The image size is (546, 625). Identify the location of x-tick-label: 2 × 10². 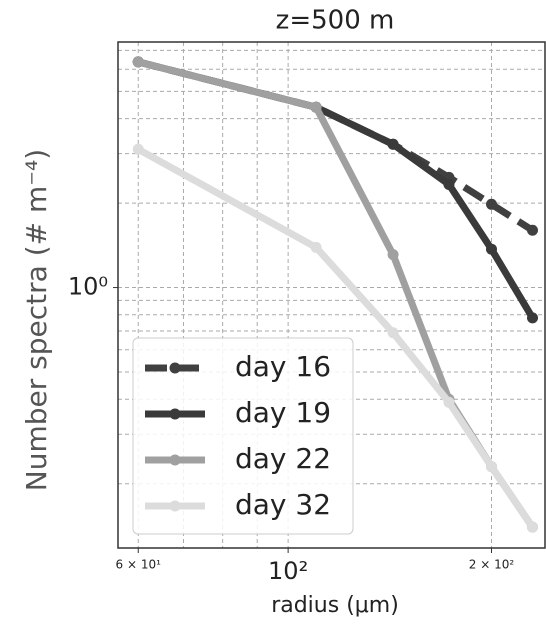
(492, 565).